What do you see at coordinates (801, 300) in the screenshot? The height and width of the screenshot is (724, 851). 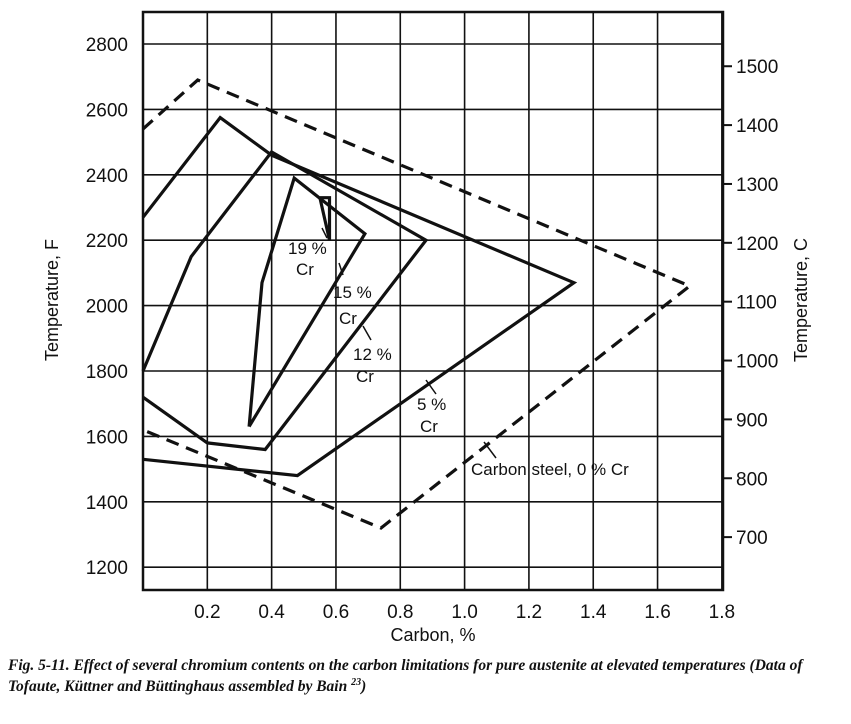 I see `y-axis-right-label: Temperature, C` at bounding box center [801, 300].